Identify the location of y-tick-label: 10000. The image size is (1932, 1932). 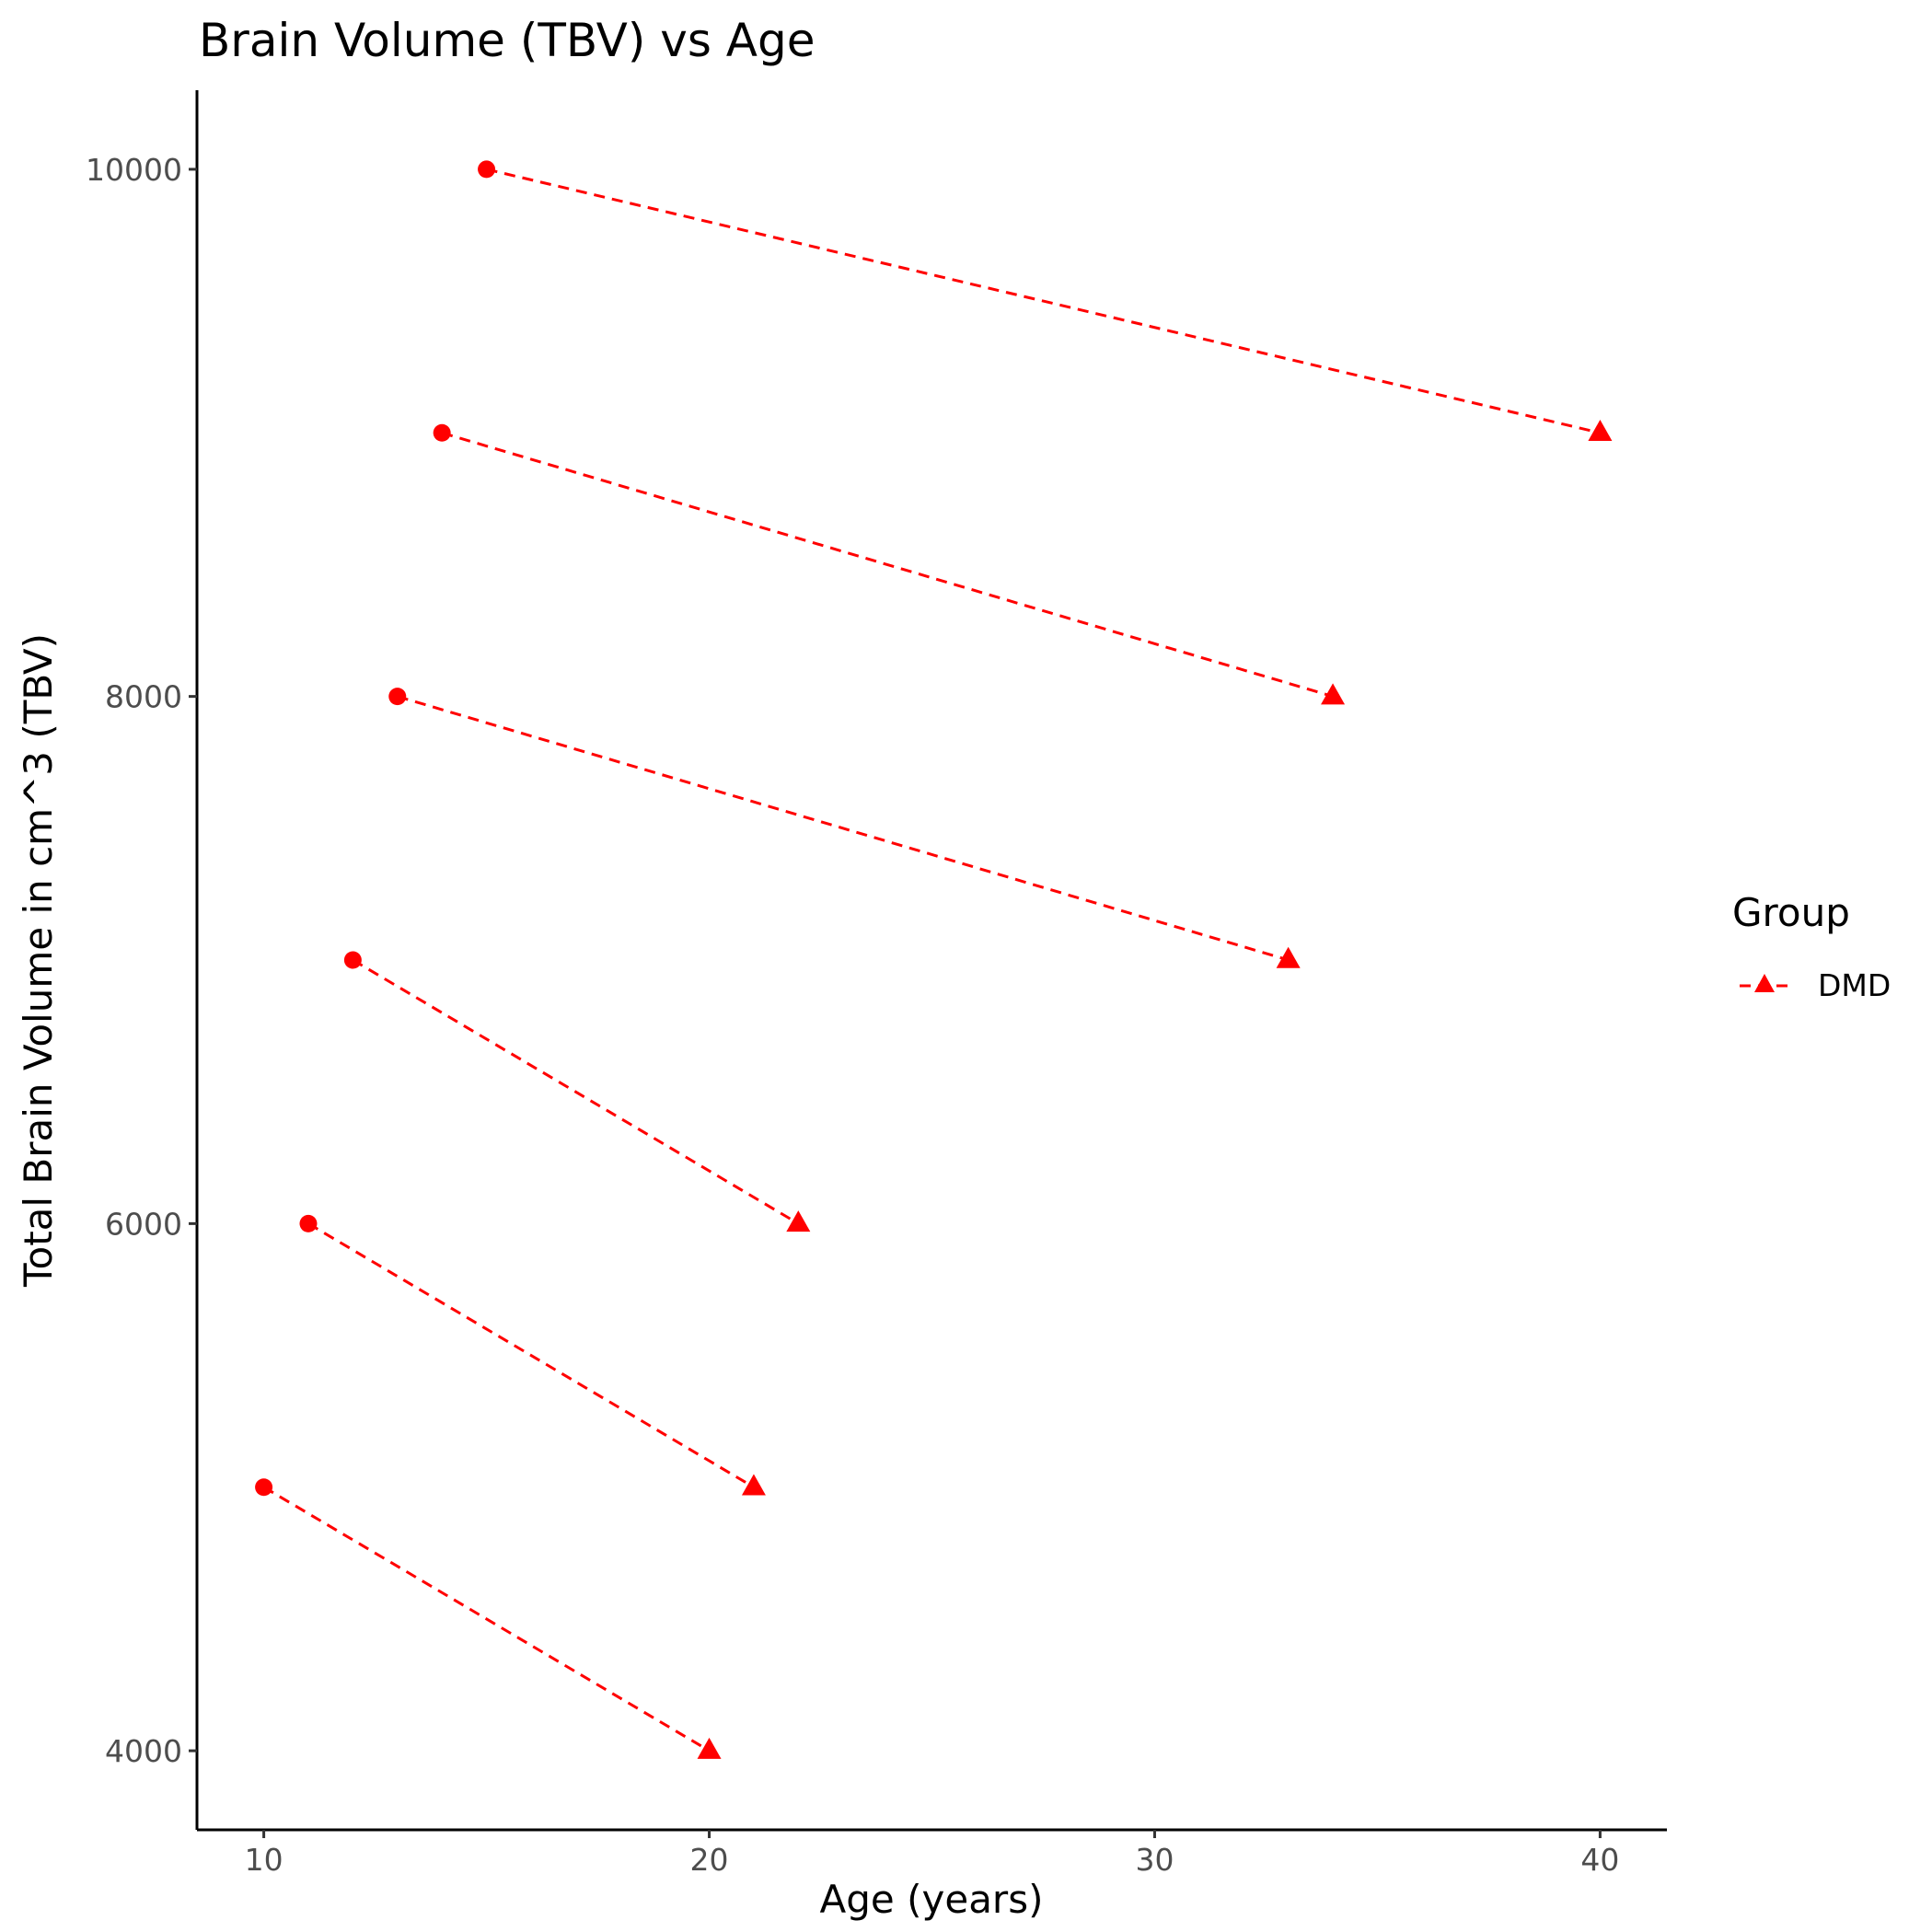
(134, 170).